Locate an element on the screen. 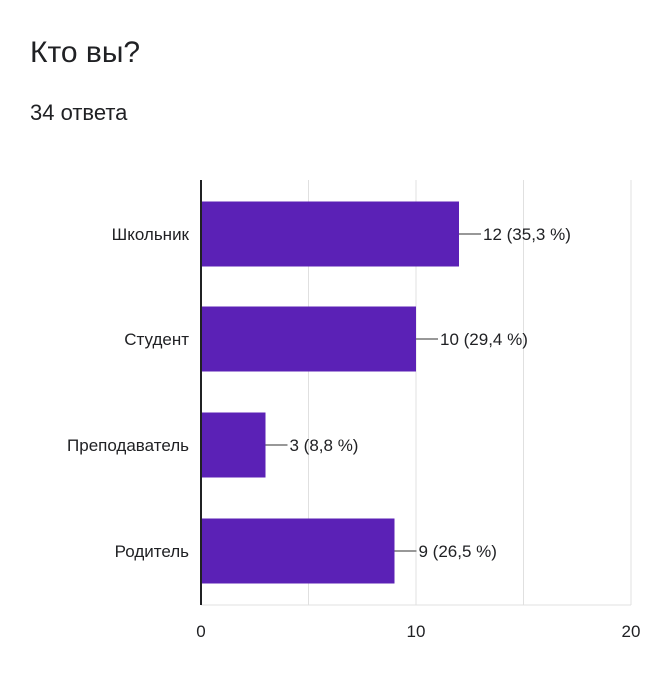 The width and height of the screenshot is (669, 675). data-label: 10 (29,4 %) is located at coordinates (484, 339).